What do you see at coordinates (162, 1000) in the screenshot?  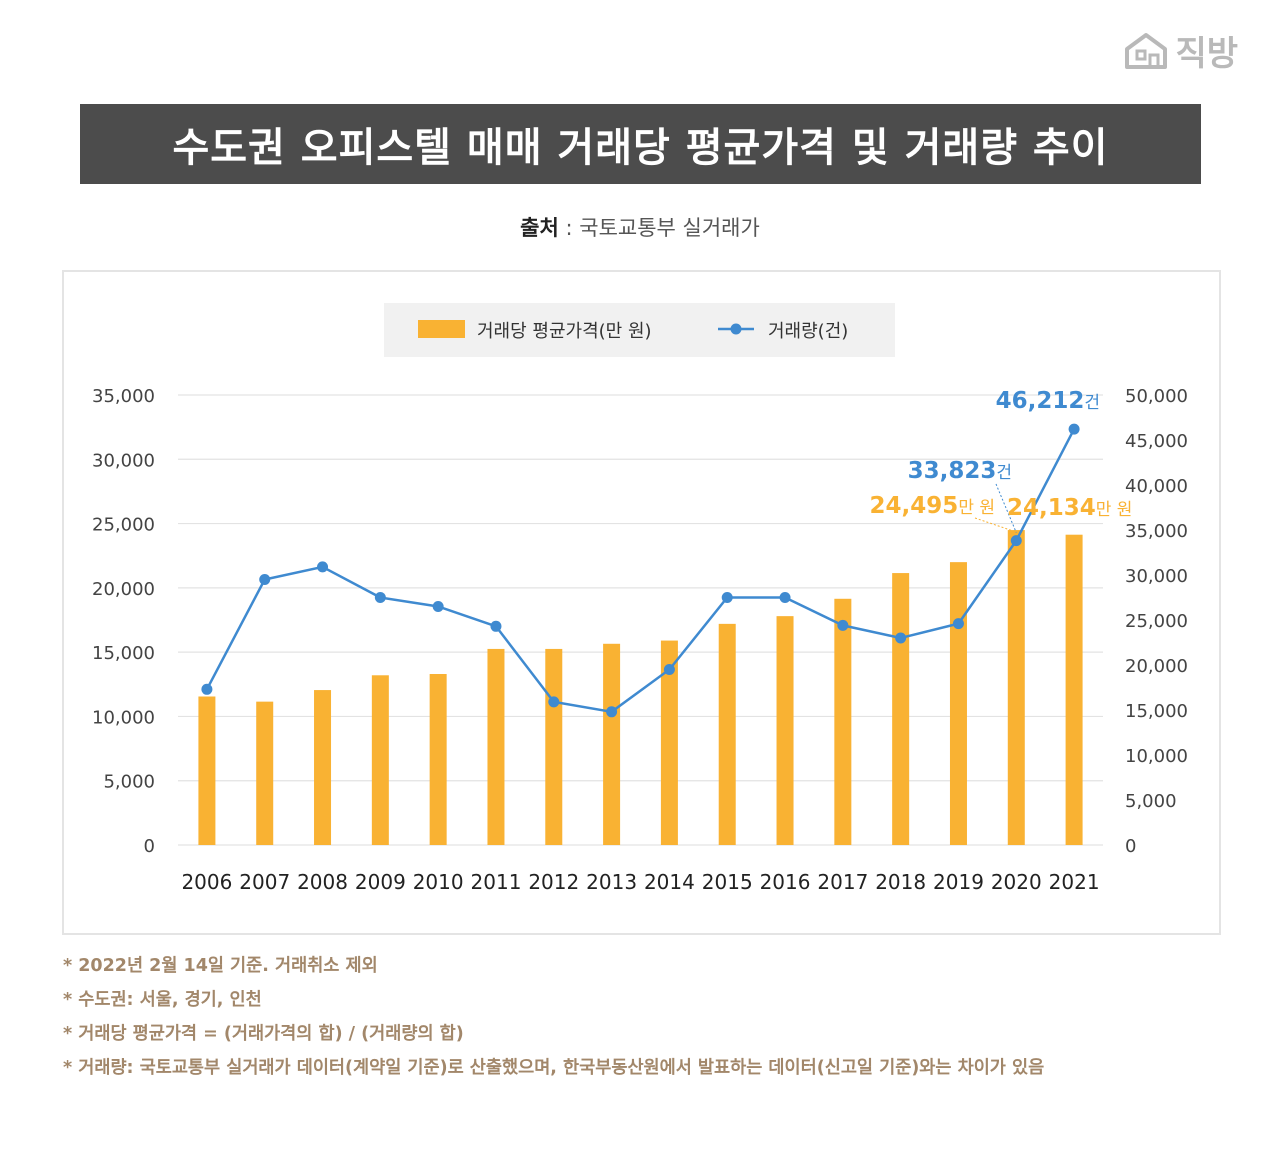 I see `footnote-region: * 수도권: 서울, 경기, 인천` at bounding box center [162, 1000].